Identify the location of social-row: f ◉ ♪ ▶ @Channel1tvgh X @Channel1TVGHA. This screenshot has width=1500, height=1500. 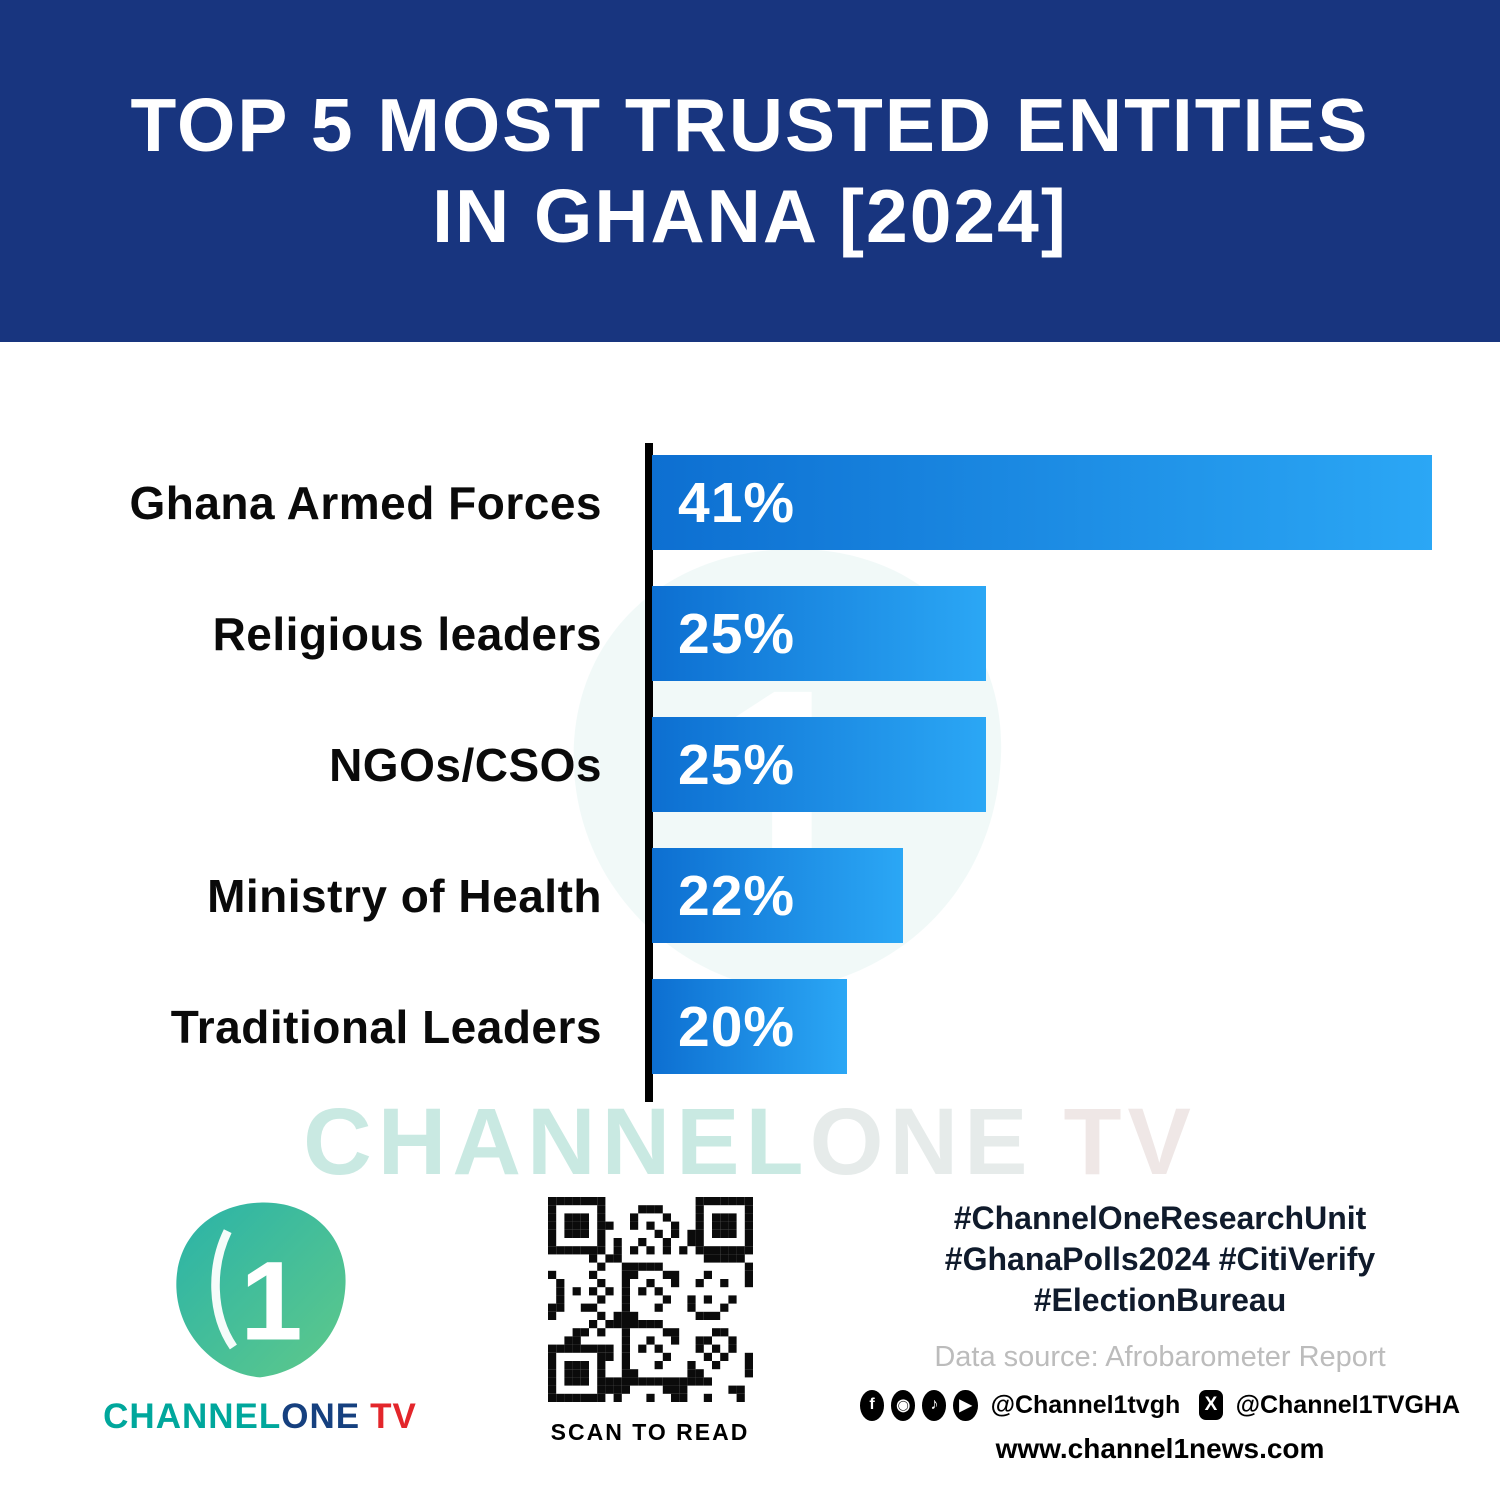
(1160, 1405).